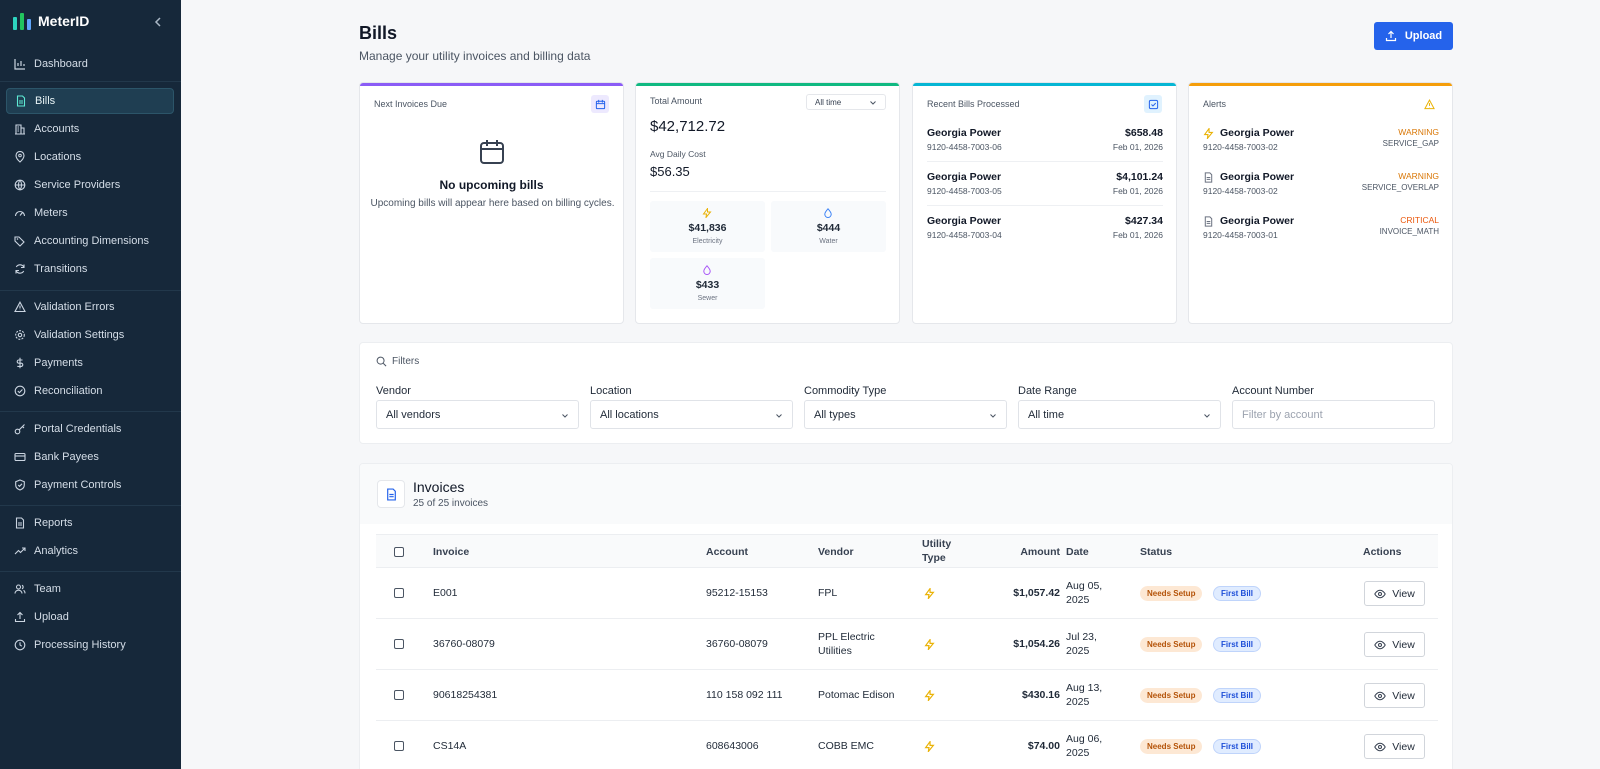 The width and height of the screenshot is (1600, 769). I want to click on document-icon, so click(1208, 221).